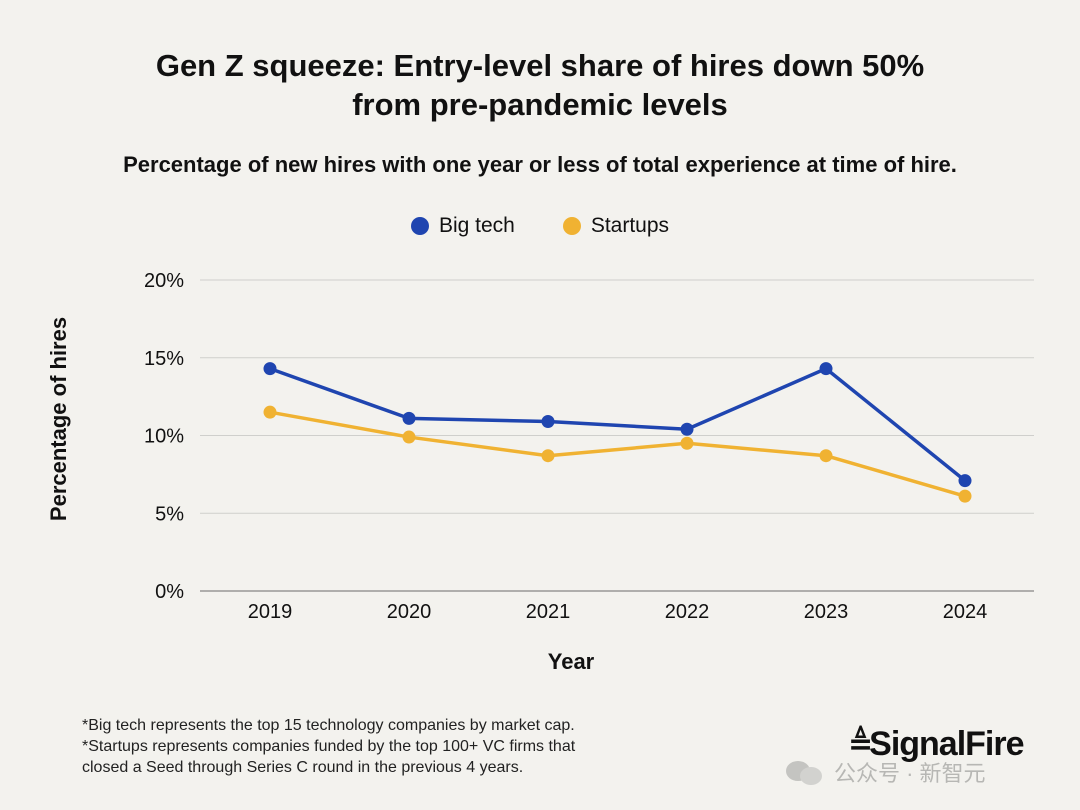 The width and height of the screenshot is (1080, 810). I want to click on legend: Big tech Startups, so click(540, 226).